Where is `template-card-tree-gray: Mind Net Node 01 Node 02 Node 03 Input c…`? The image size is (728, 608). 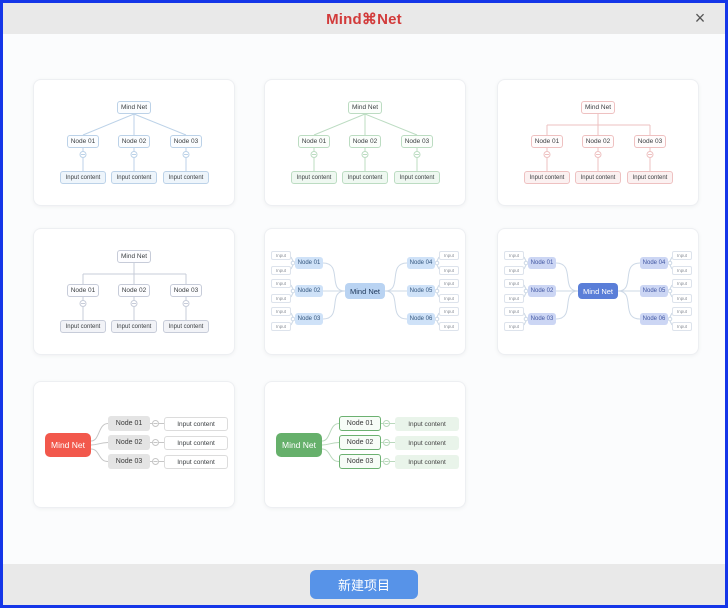 template-card-tree-gray: Mind Net Node 01 Node 02 Node 03 Input c… is located at coordinates (134, 291).